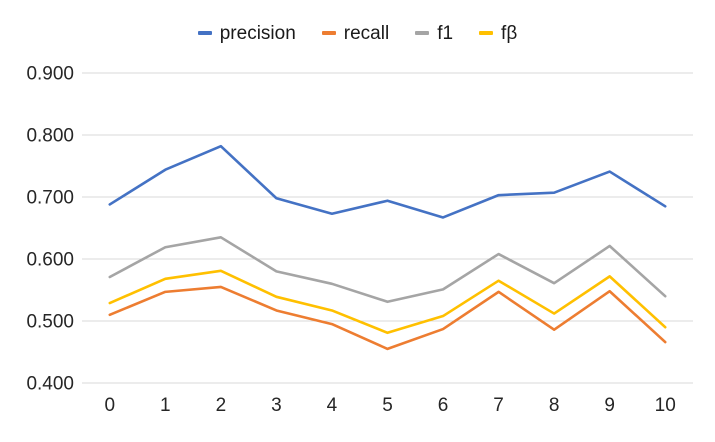 This screenshot has height=442, width=715. What do you see at coordinates (276, 405) in the screenshot?
I see `x-axis-tick-label: 3` at bounding box center [276, 405].